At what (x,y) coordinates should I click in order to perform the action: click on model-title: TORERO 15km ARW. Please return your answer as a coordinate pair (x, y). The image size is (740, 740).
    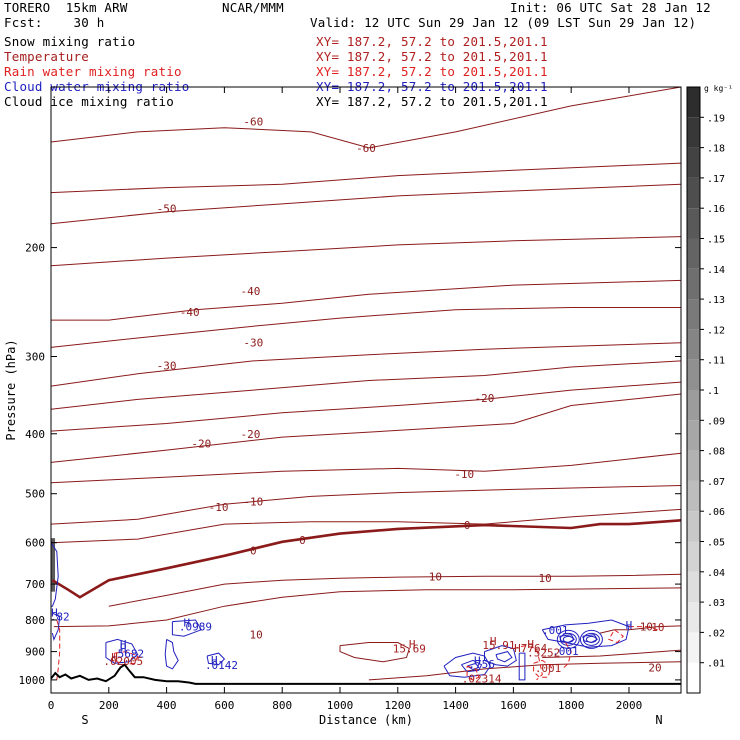
    Looking at the image, I should click on (66, 7).